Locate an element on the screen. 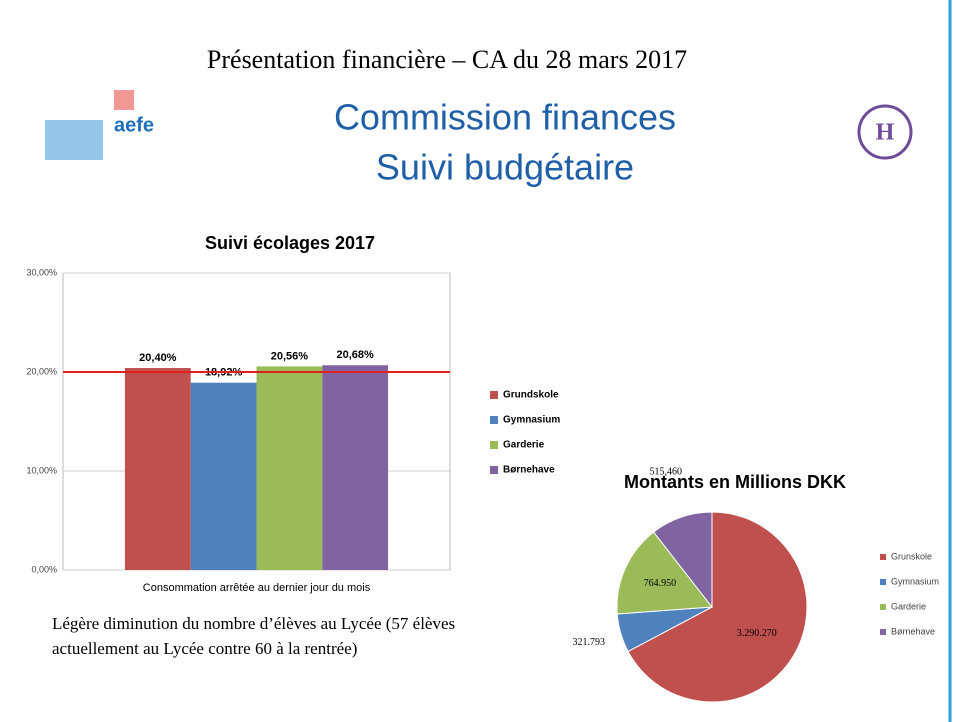 The image size is (956, 722). y-tick-label: 20,00% is located at coordinates (41, 371).